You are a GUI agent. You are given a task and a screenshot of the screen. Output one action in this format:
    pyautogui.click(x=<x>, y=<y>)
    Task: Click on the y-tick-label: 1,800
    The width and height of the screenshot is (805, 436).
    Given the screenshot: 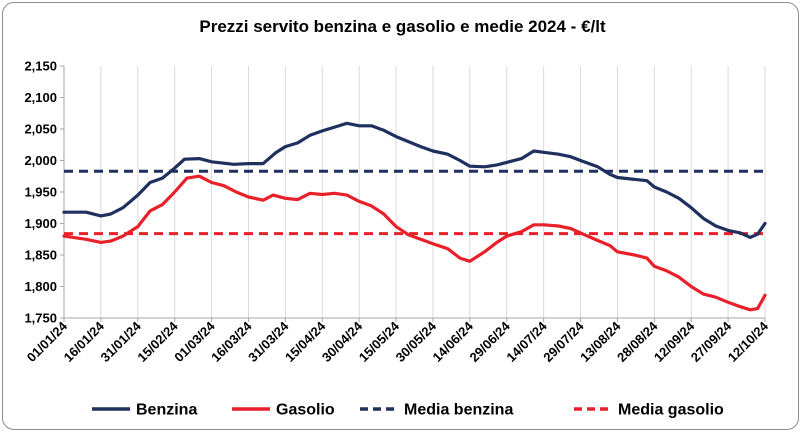 What is the action you would take?
    pyautogui.click(x=40, y=286)
    